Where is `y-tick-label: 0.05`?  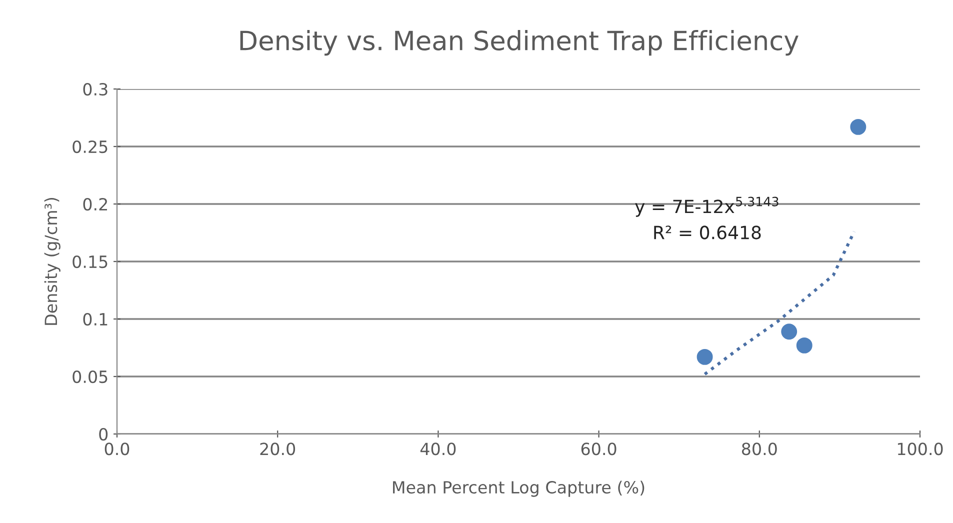
y-tick-label: 0.05 is located at coordinates (90, 377).